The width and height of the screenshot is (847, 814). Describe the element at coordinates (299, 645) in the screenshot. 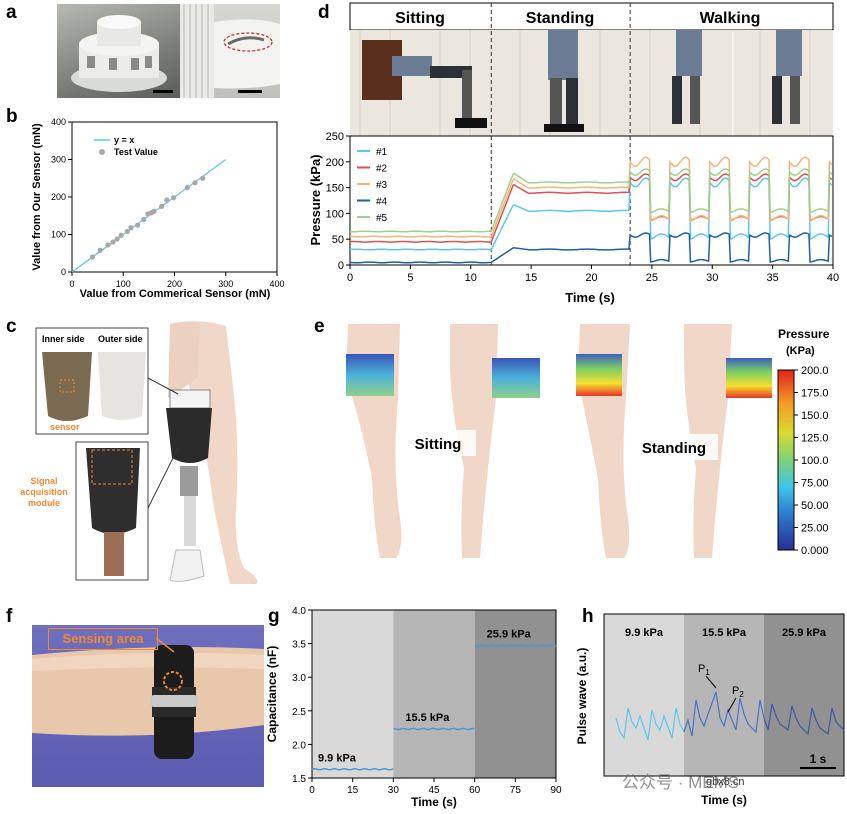

I see `chart-g-ytick-label: 3.5` at that location.